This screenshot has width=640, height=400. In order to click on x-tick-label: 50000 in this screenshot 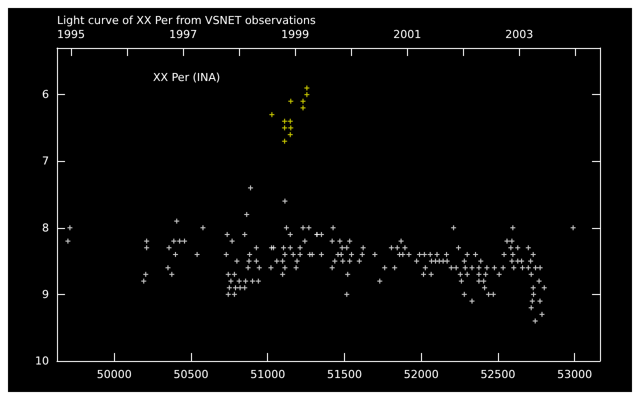, I will do `click(114, 374)`.